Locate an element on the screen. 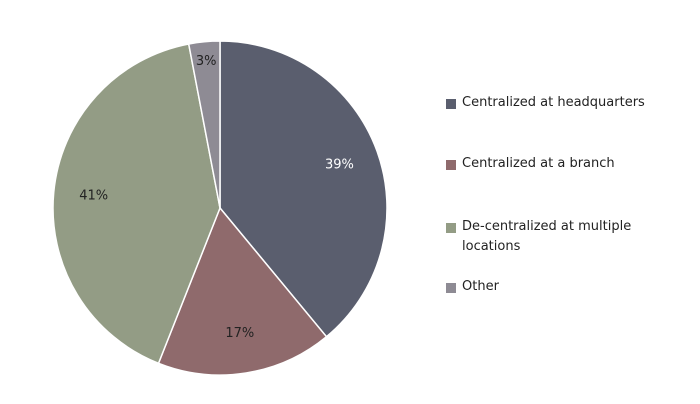 This screenshot has width=700, height=404. legend-label: Other is located at coordinates (480, 286).